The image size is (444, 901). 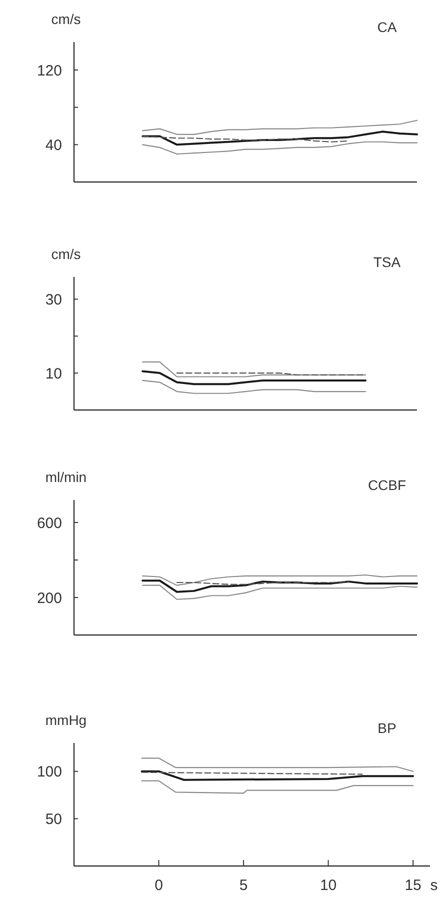 What do you see at coordinates (49, 598) in the screenshot?
I see `y-tick-label: 200` at bounding box center [49, 598].